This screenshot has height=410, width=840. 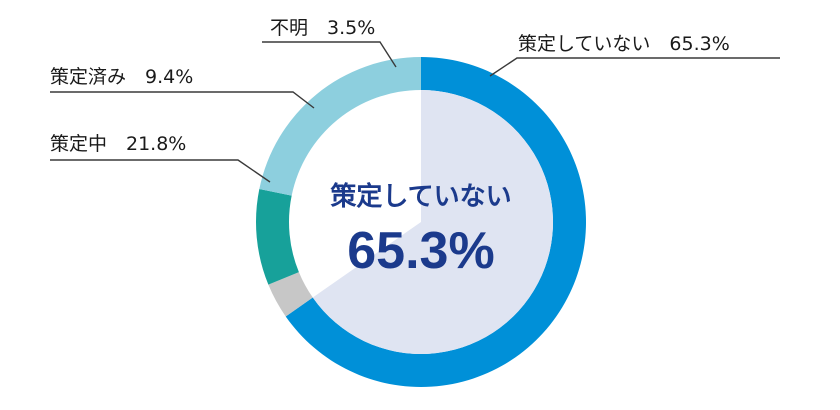 I want to click on slice-label-unknown: 不明 3.5%, so click(x=322, y=28).